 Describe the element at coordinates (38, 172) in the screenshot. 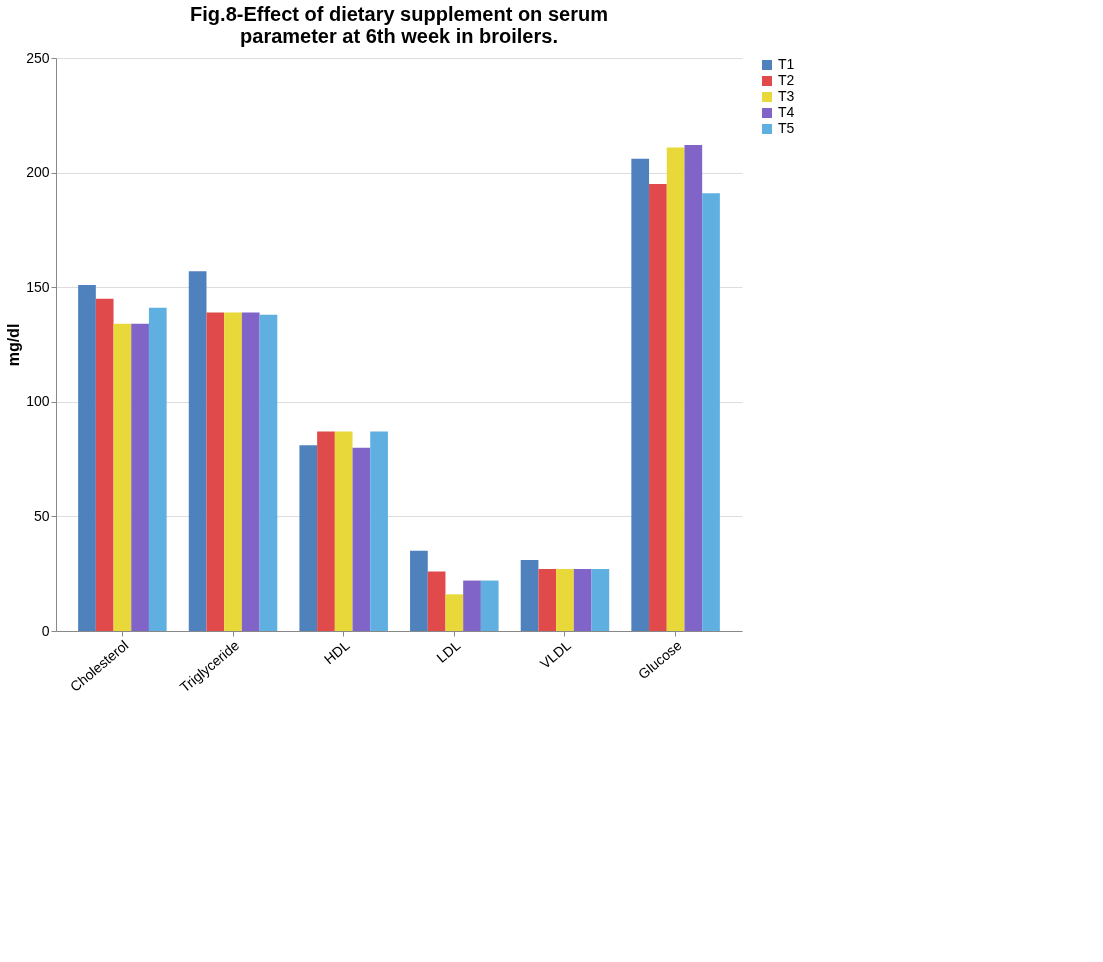

I see `y-tick-label: 200` at that location.